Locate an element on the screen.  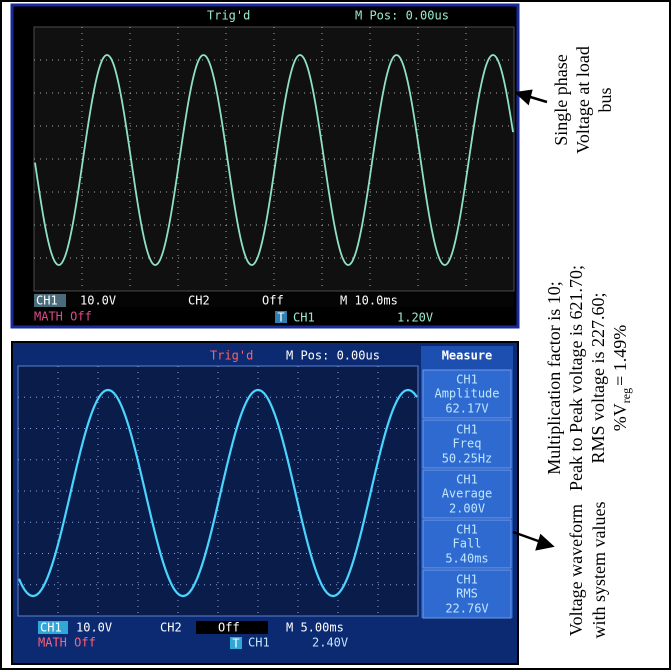
vreg-line: %Vreg = 1.49% is located at coordinates (621, 378).